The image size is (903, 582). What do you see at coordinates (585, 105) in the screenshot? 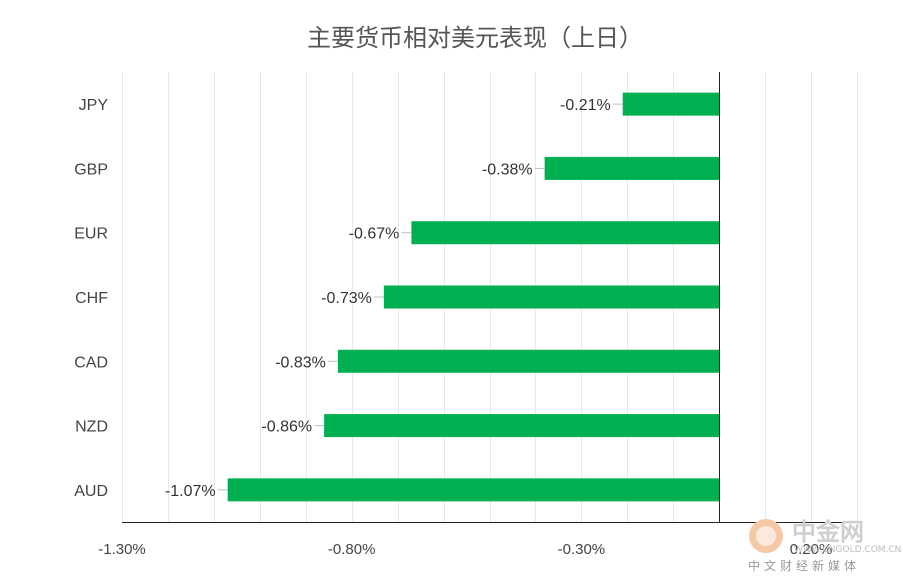
I see `data-label: -0.21%` at bounding box center [585, 105].